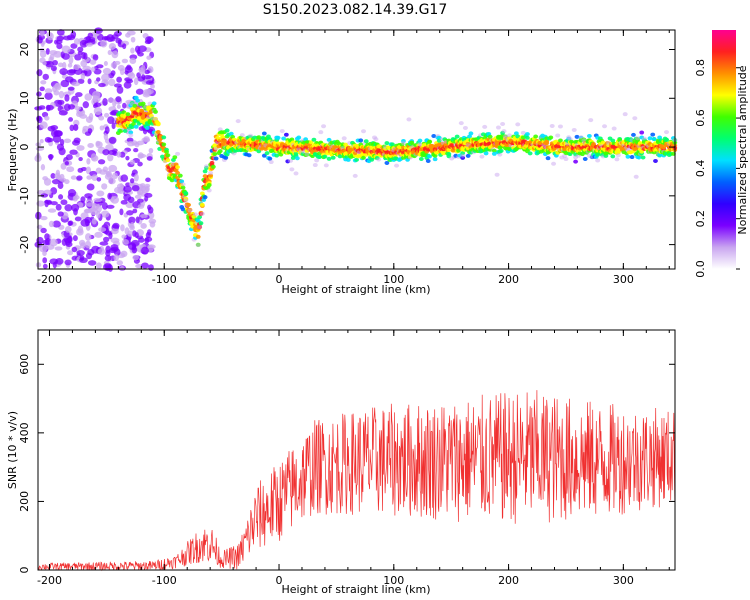 Image resolution: width=750 pixels, height=600 pixels. What do you see at coordinates (24, 245) in the screenshot?
I see `spectrogram-y-tick-label: -20` at bounding box center [24, 245].